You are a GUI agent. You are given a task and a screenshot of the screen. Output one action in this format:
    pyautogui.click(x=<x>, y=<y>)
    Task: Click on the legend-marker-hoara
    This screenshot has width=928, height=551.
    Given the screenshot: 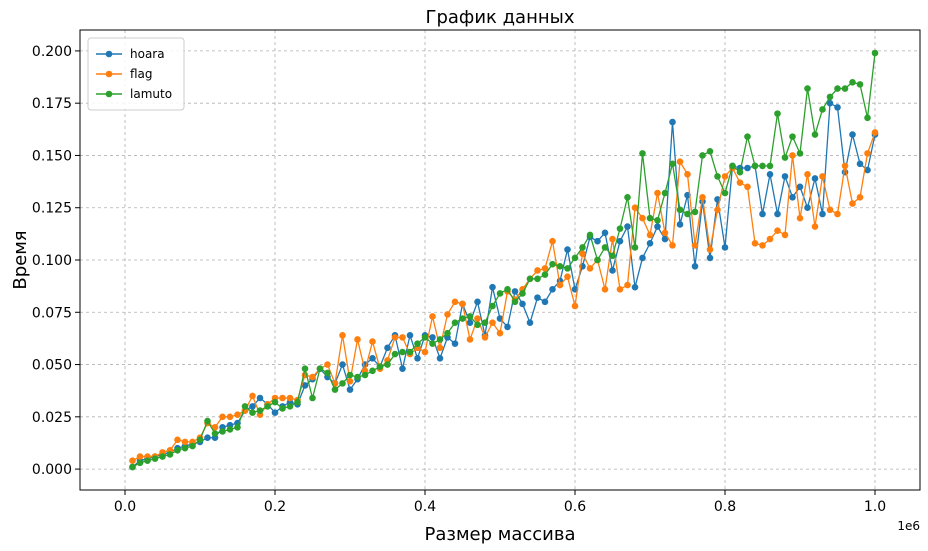 What is the action you would take?
    pyautogui.click(x=109, y=54)
    